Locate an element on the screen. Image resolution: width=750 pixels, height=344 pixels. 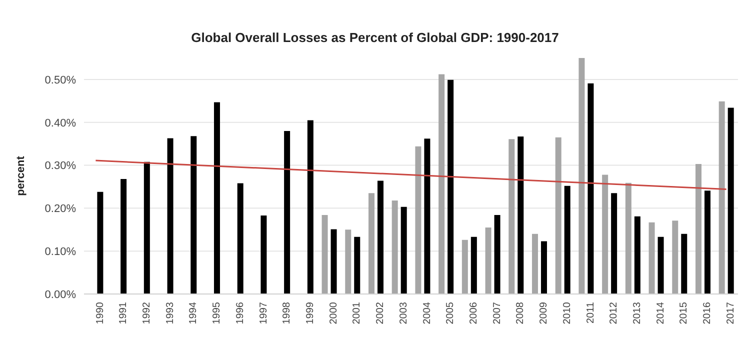
x-tick-label: 2006 is located at coordinates (474, 313).